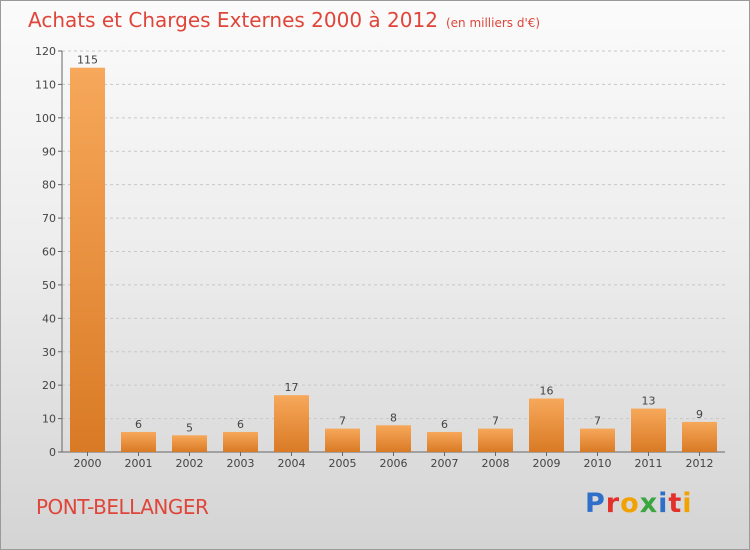 The image size is (750, 550). Describe the element at coordinates (675, 503) in the screenshot. I see `logo-letter: t` at that location.